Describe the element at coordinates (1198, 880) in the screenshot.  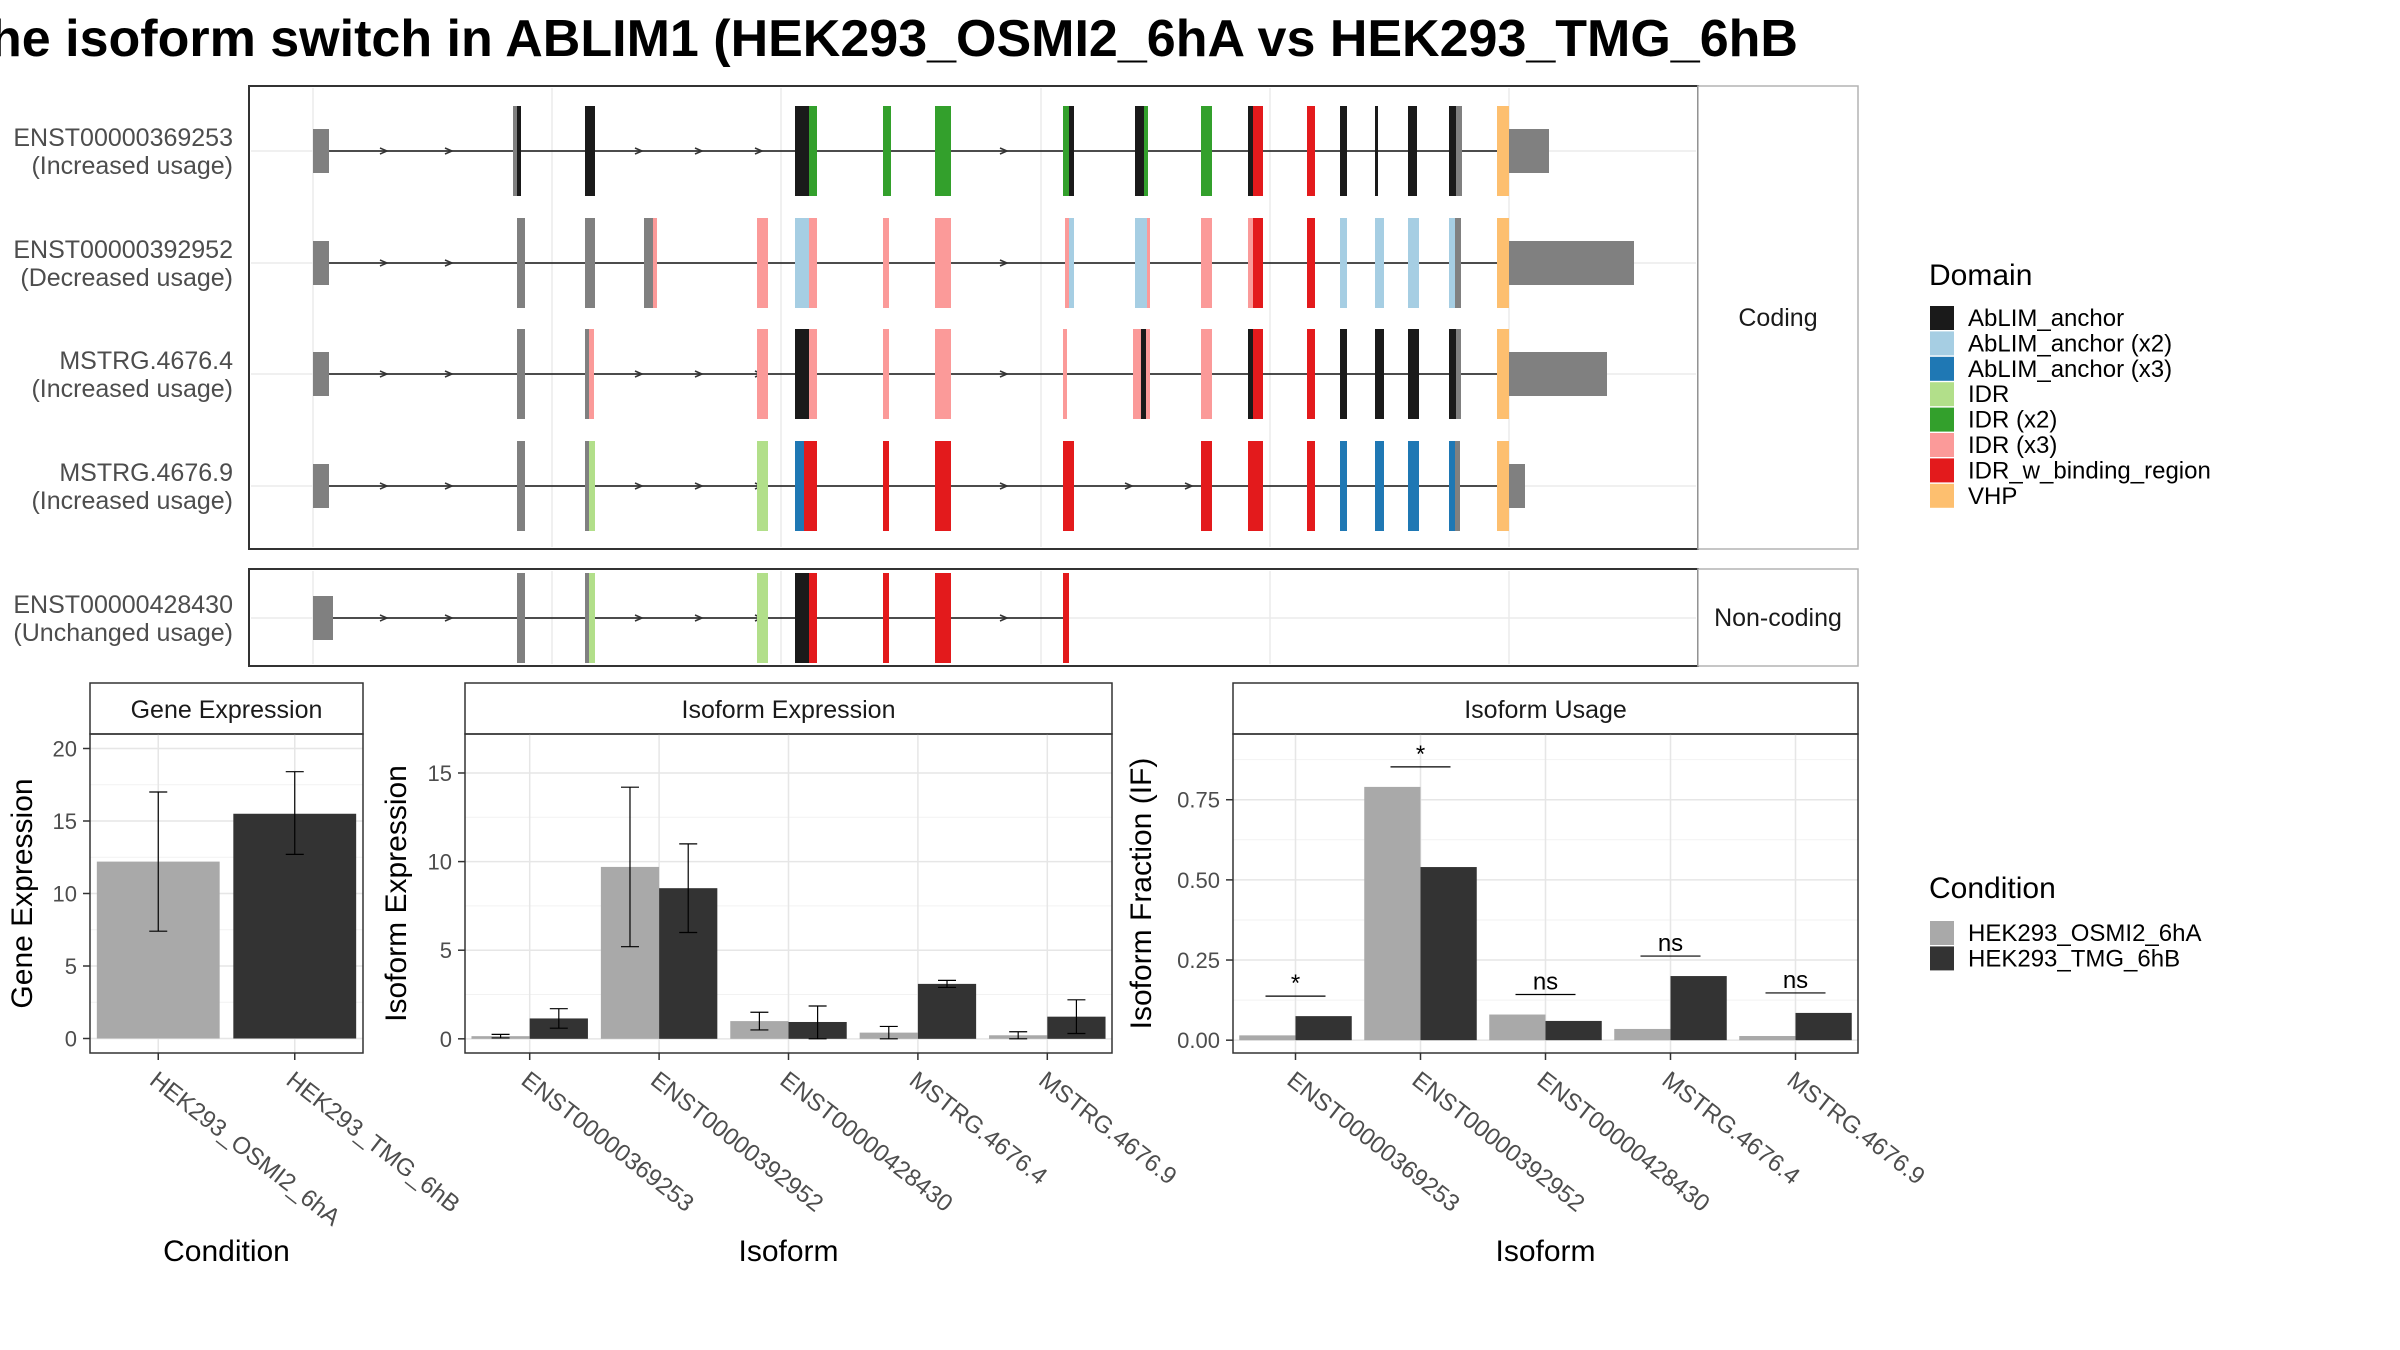
I see `y-tick-label: 0.50` at that location.